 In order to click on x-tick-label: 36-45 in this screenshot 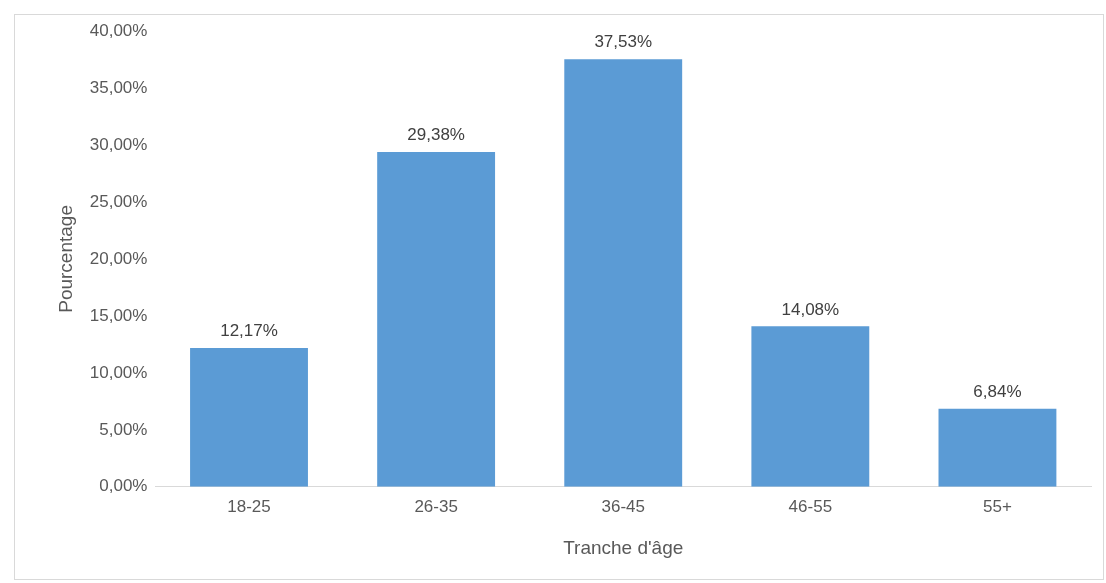, I will do `click(623, 506)`.